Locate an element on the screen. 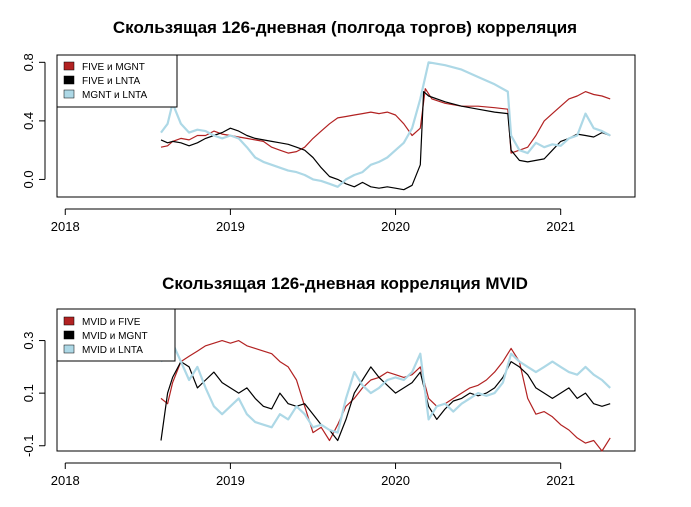  chart-bottom-series is located at coordinates (385, 396).